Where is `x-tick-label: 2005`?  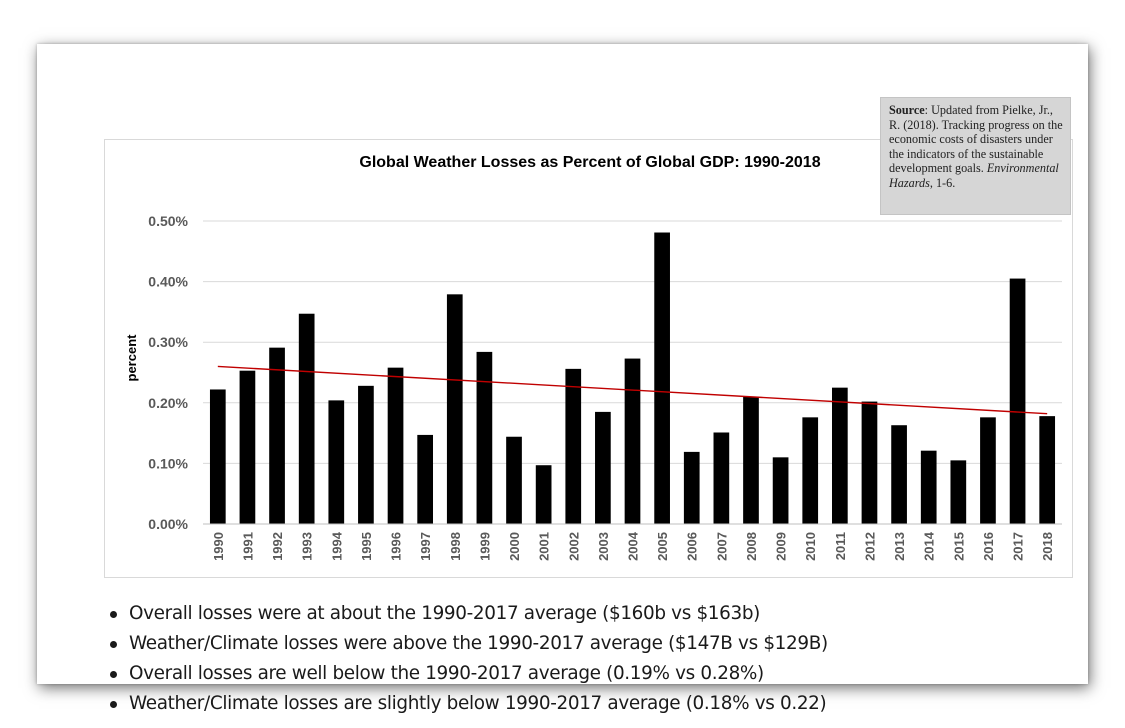
x-tick-label: 2005 is located at coordinates (662, 546).